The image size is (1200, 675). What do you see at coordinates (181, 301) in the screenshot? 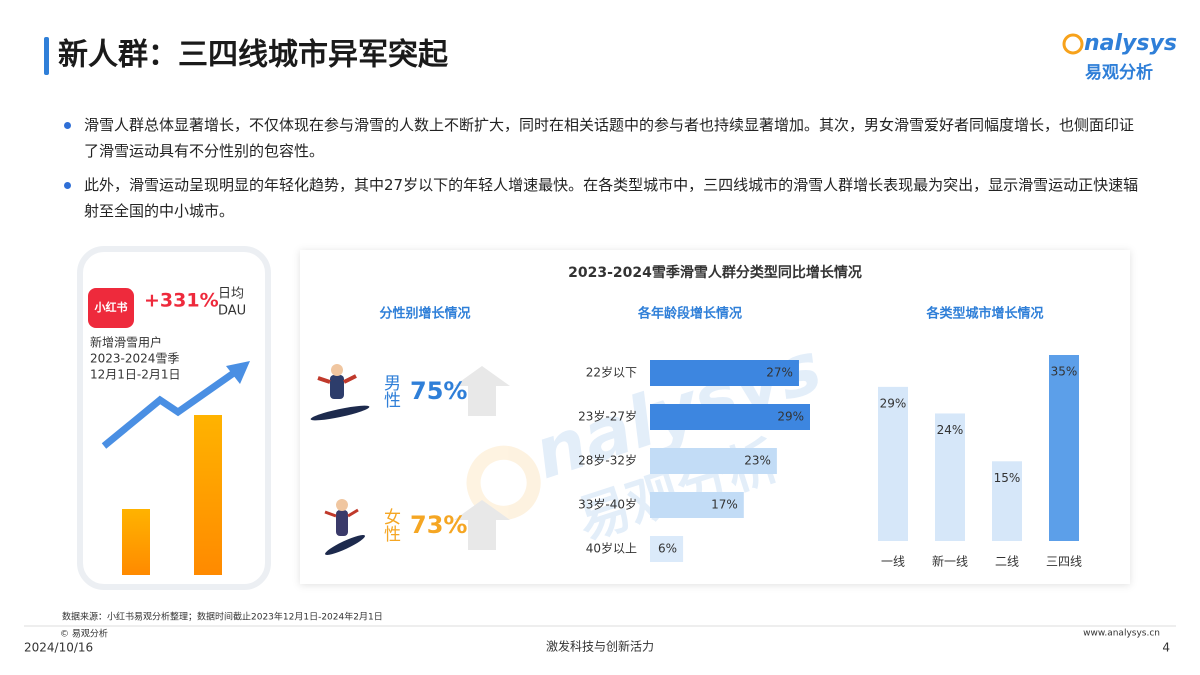
I see `growth: +331%` at bounding box center [181, 301].